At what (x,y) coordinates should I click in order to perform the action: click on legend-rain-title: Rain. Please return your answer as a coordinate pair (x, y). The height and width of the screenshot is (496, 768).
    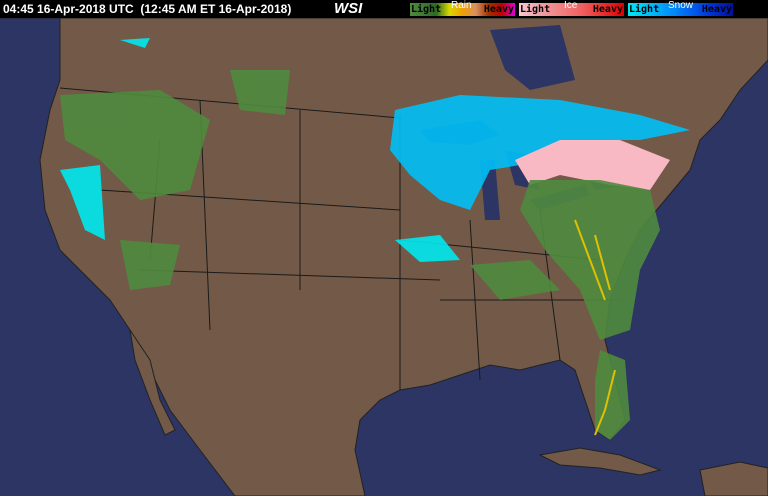
    Looking at the image, I should click on (461, 5).